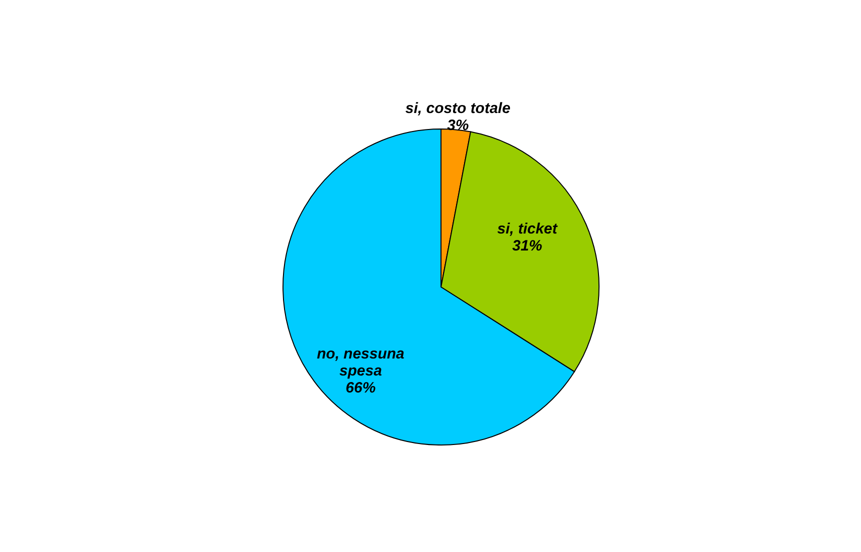  I want to click on data-label: 66%, so click(361, 387).